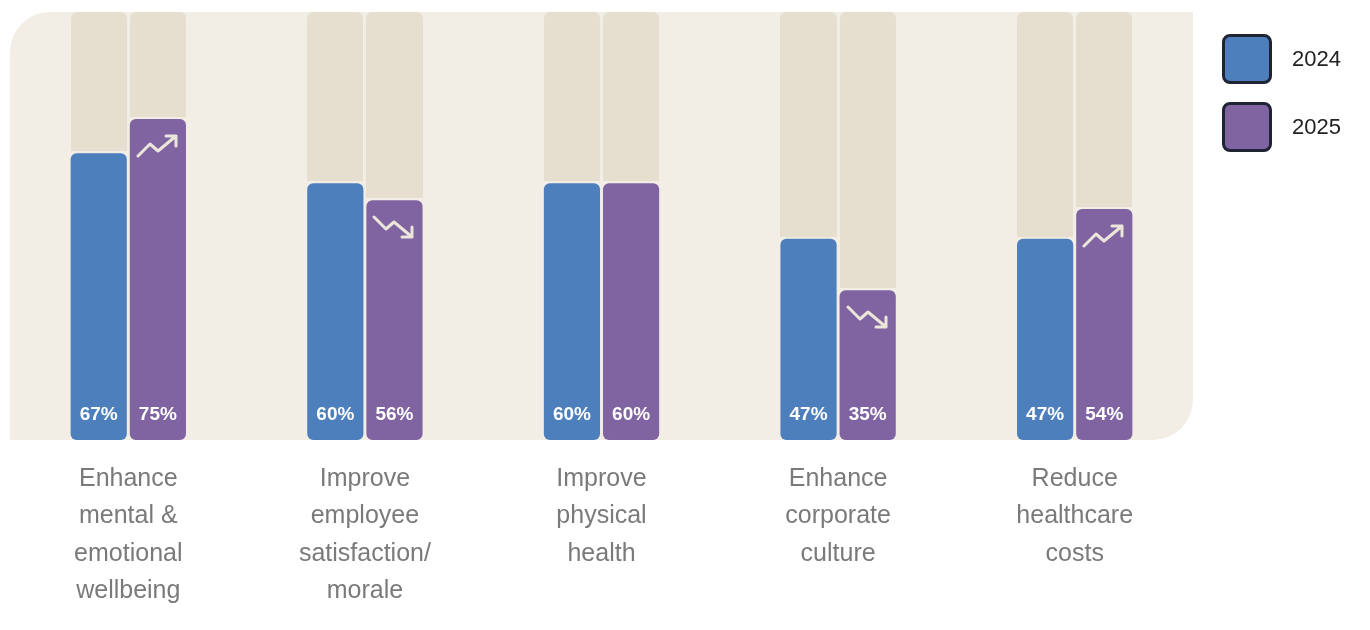 The image size is (1370, 630). What do you see at coordinates (601, 514) in the screenshot?
I see `x-tick-label: Improve physical health` at bounding box center [601, 514].